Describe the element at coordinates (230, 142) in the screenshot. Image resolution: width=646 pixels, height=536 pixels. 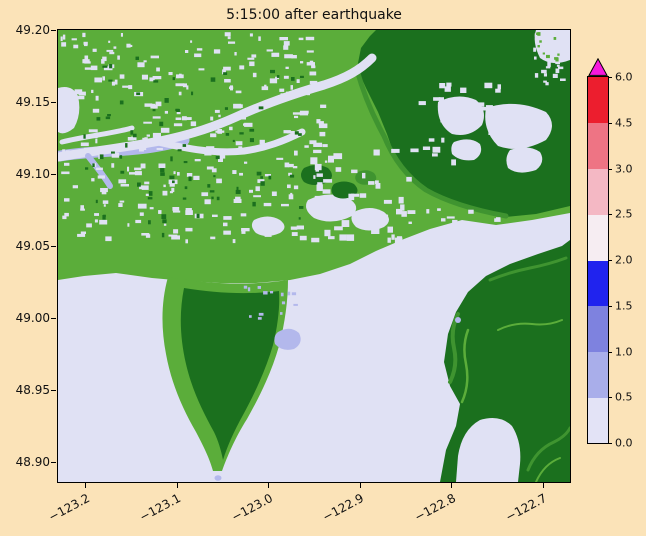
I see `map-region-fraser-river-south-arm` at that location.